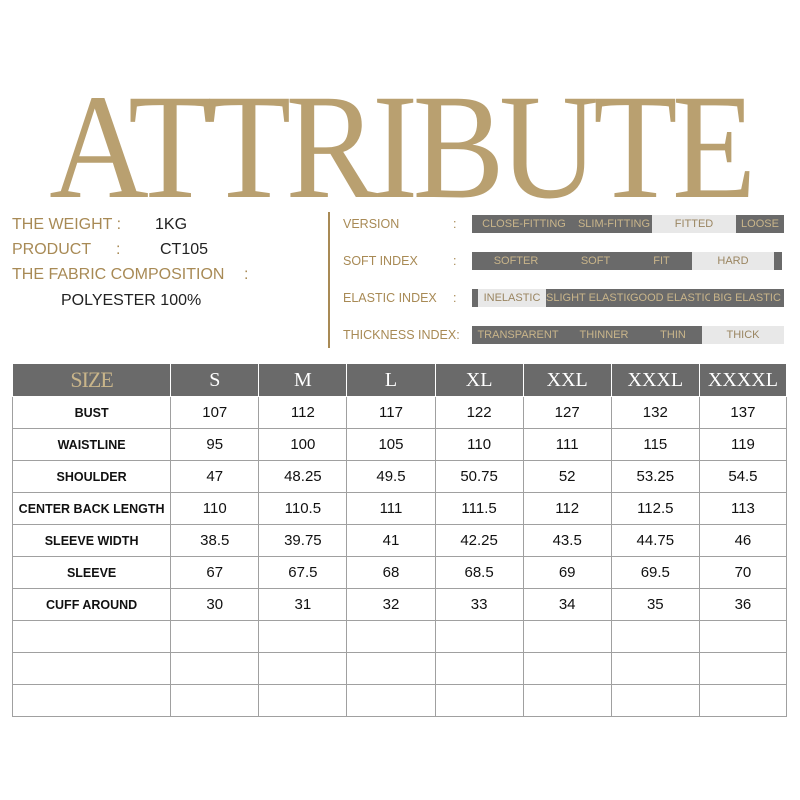 This screenshot has width=800, height=800. What do you see at coordinates (455, 298) in the screenshot?
I see `attr-colon-elastic: :` at bounding box center [455, 298].